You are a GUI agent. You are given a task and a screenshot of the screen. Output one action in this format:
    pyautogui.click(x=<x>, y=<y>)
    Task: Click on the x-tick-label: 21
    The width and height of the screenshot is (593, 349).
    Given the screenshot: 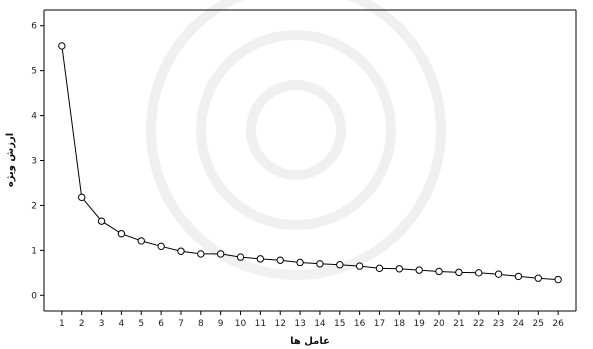 What is the action you would take?
    pyautogui.click(x=458, y=324)
    